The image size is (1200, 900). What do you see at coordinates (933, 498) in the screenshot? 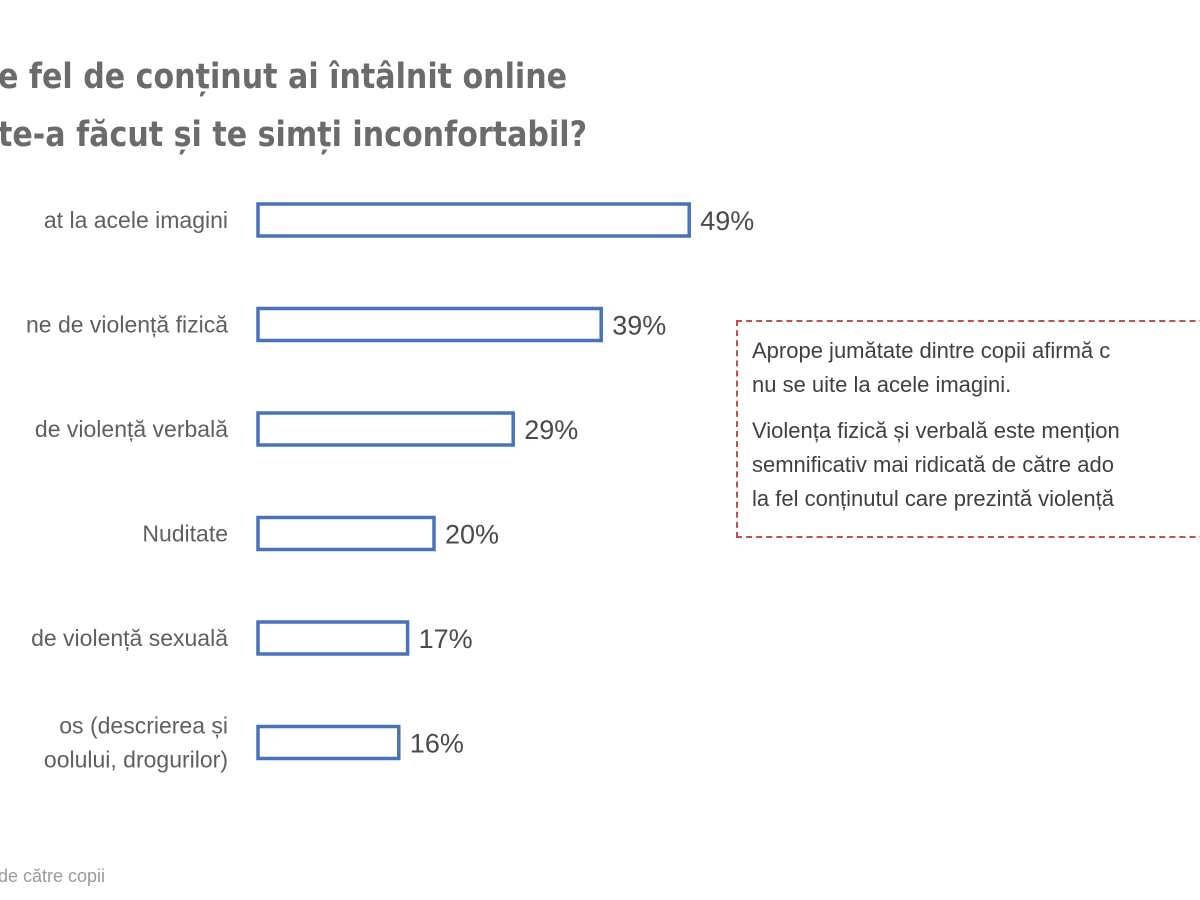
I see `insight-line: la fel conținutul care prezintă violență` at bounding box center [933, 498].